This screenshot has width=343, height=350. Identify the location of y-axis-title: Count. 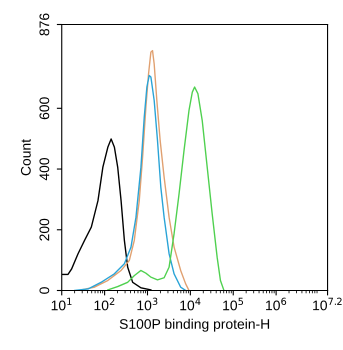
(25, 157).